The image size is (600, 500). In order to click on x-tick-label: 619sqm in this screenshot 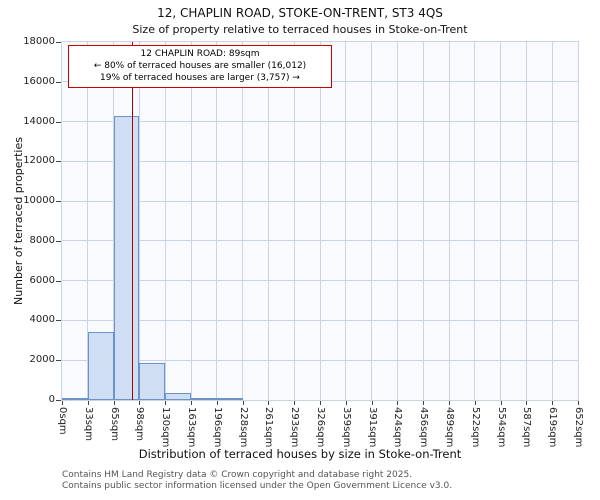, I will do `click(553, 427)`.